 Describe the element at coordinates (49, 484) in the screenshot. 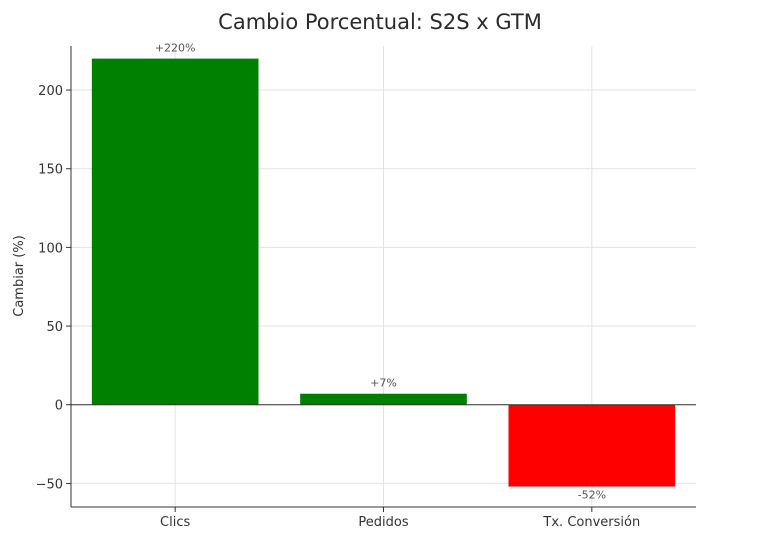

I see `y-tick-label: −50` at that location.